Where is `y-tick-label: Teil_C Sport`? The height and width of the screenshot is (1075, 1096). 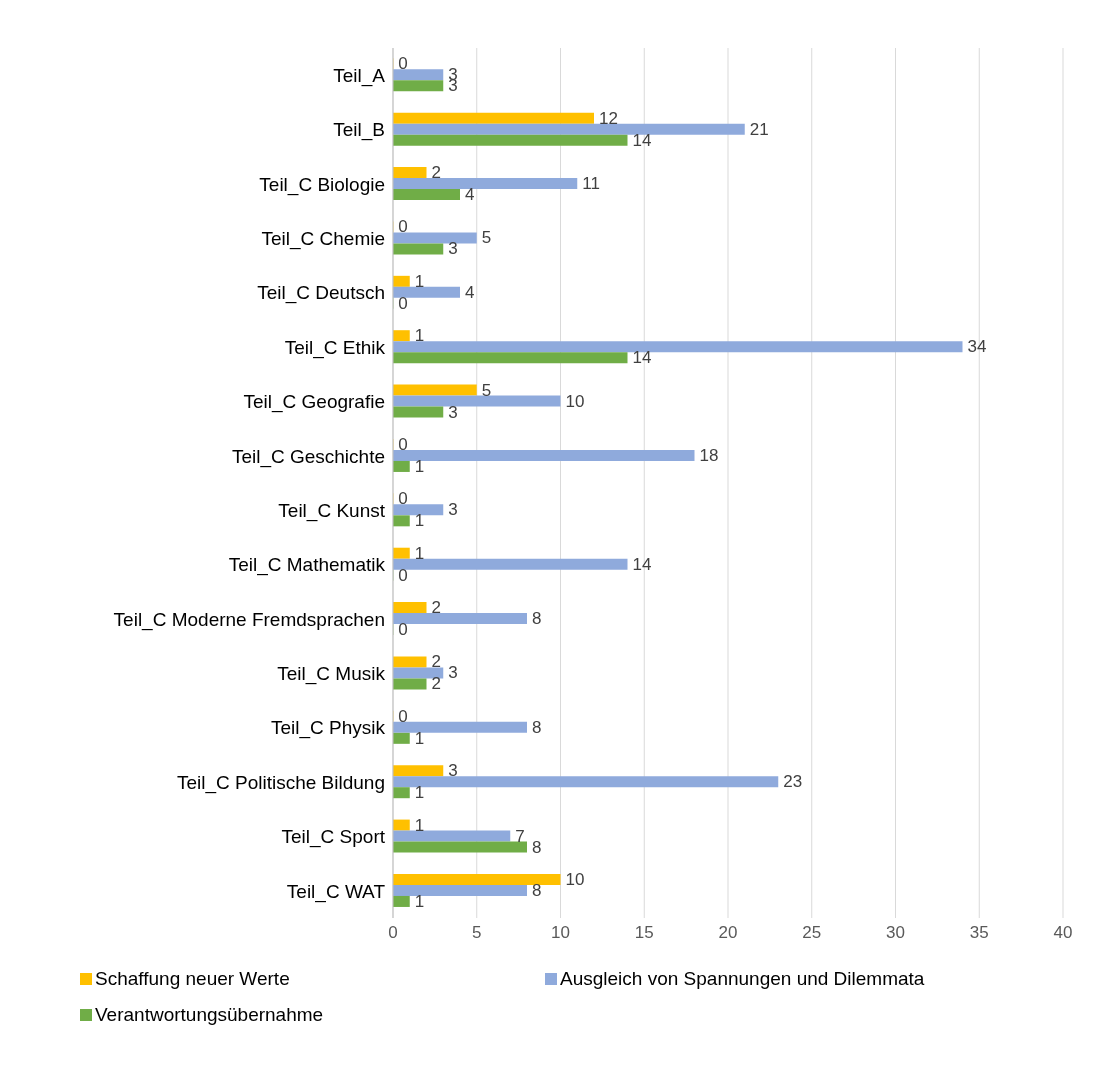
y-tick-label: Teil_C Sport is located at coordinates (333, 837).